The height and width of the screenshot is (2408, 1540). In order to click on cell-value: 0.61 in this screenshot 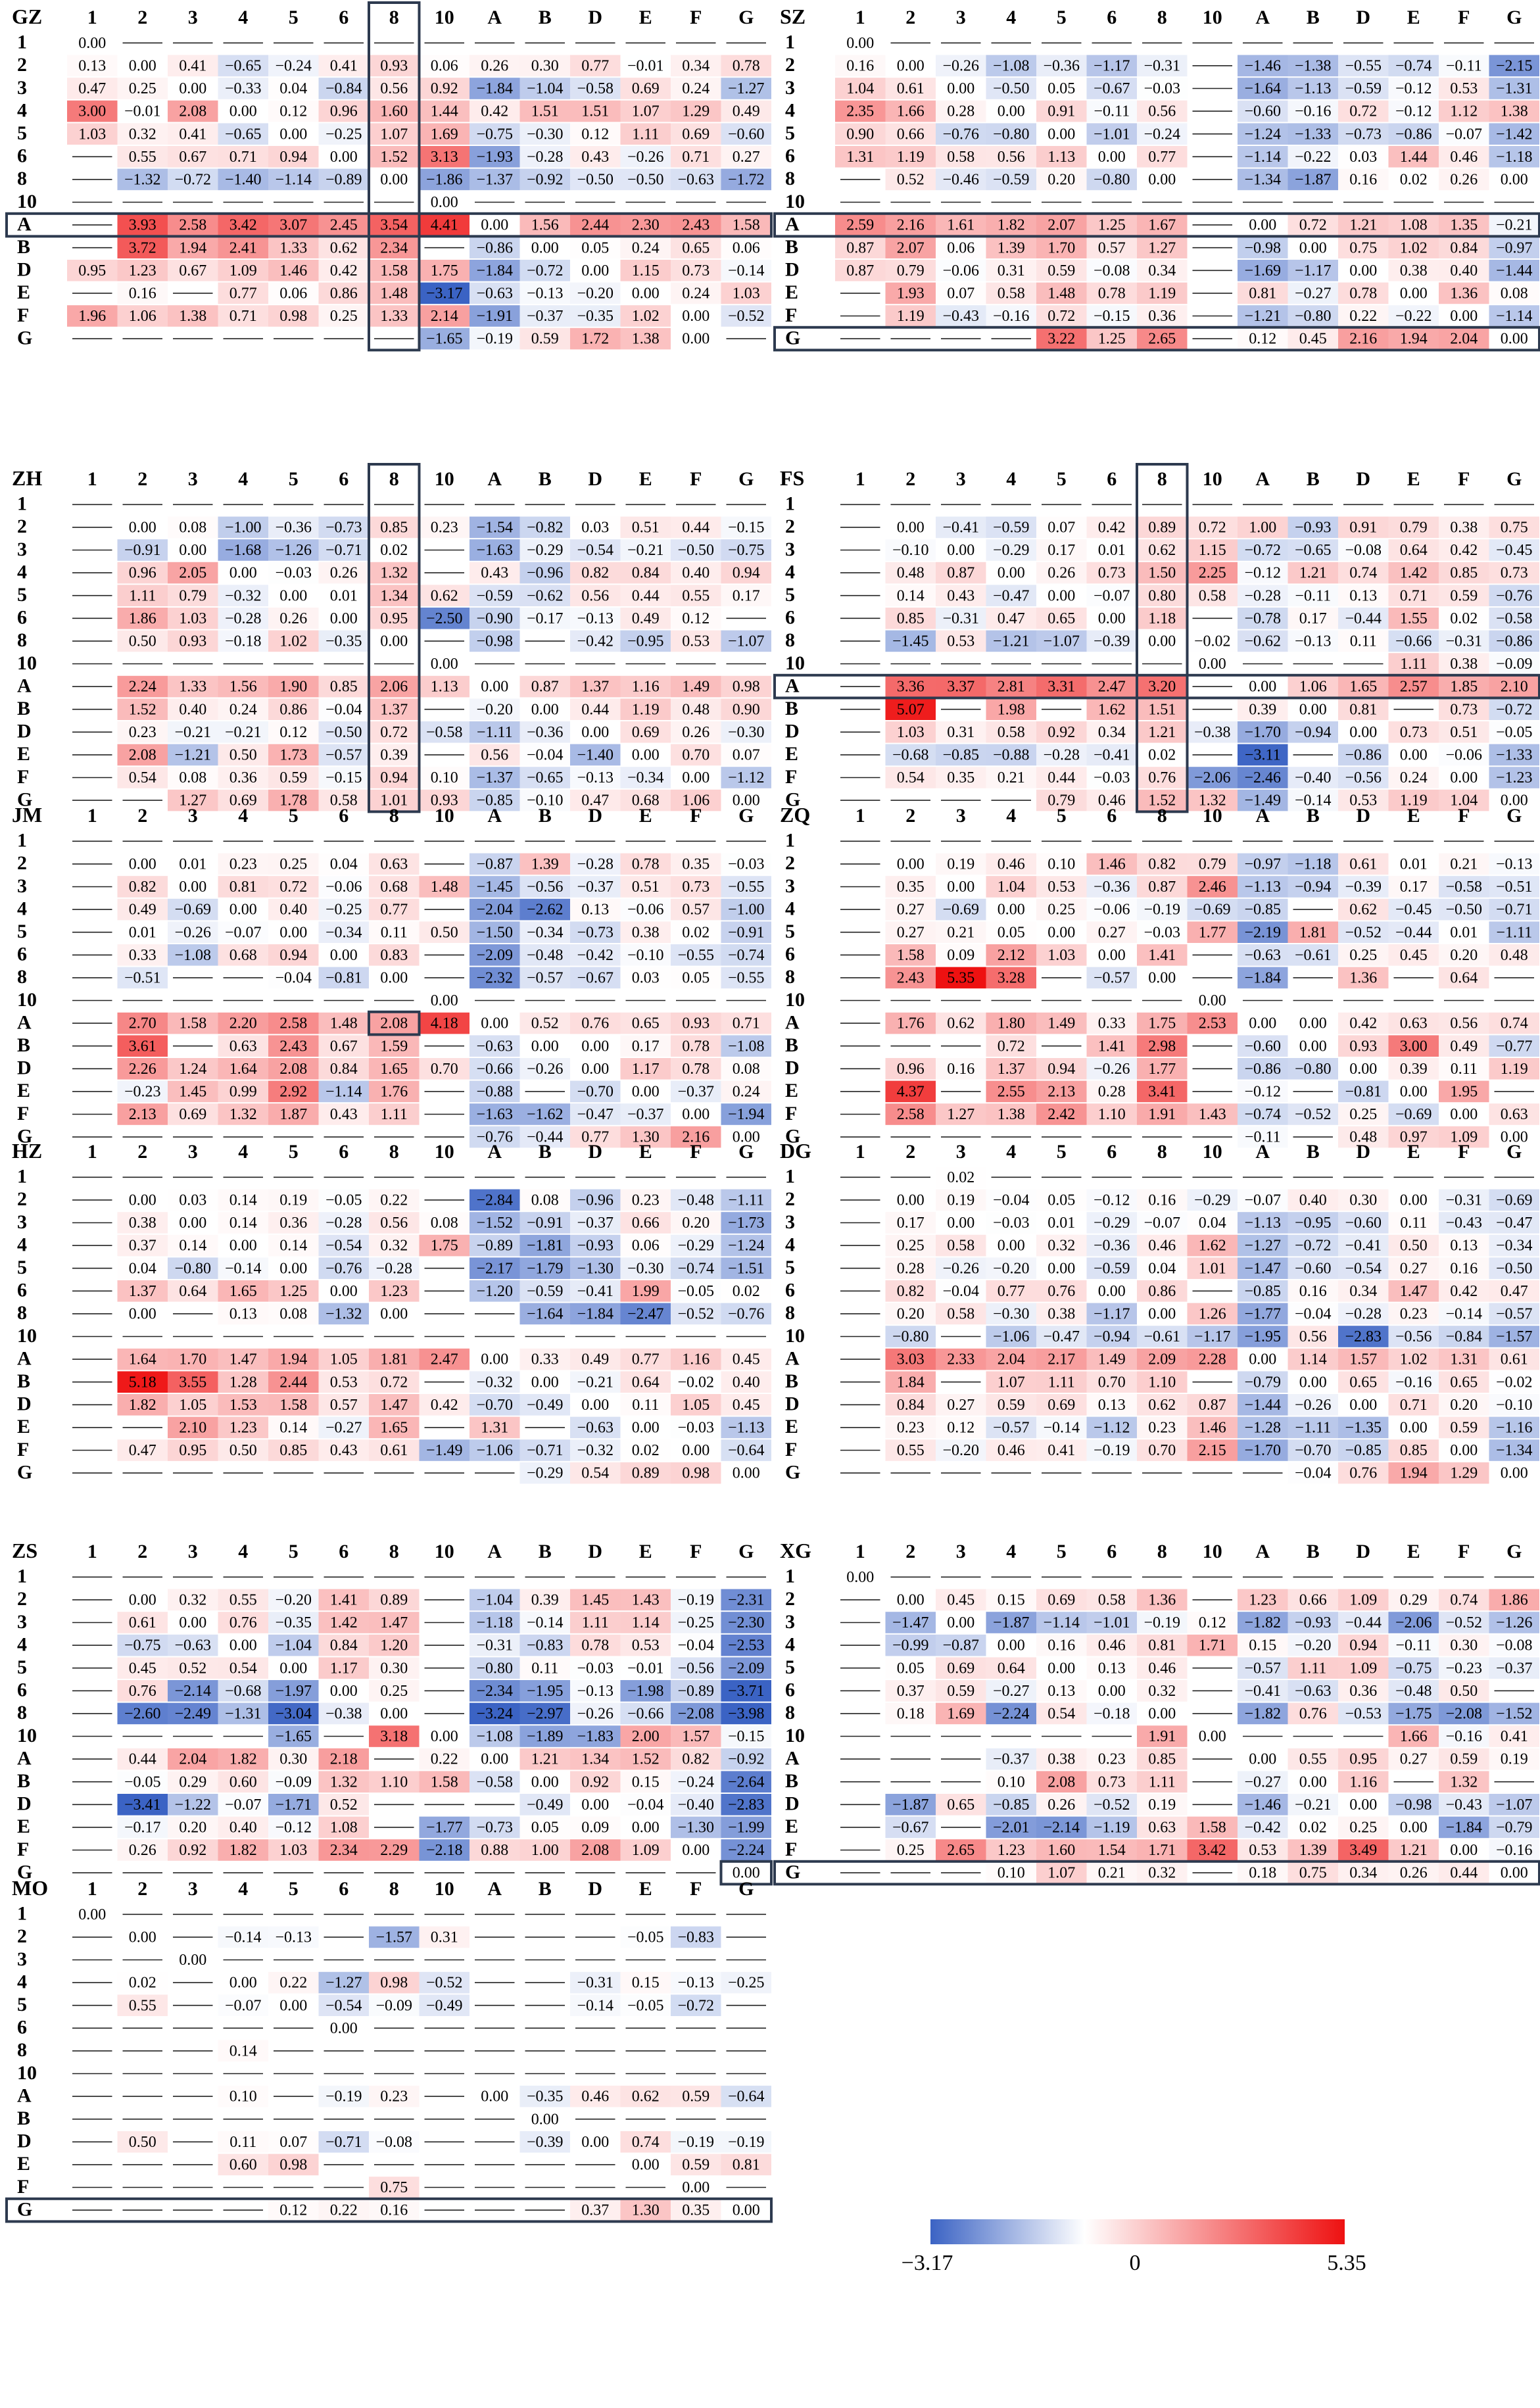, I will do `click(1514, 1359)`.